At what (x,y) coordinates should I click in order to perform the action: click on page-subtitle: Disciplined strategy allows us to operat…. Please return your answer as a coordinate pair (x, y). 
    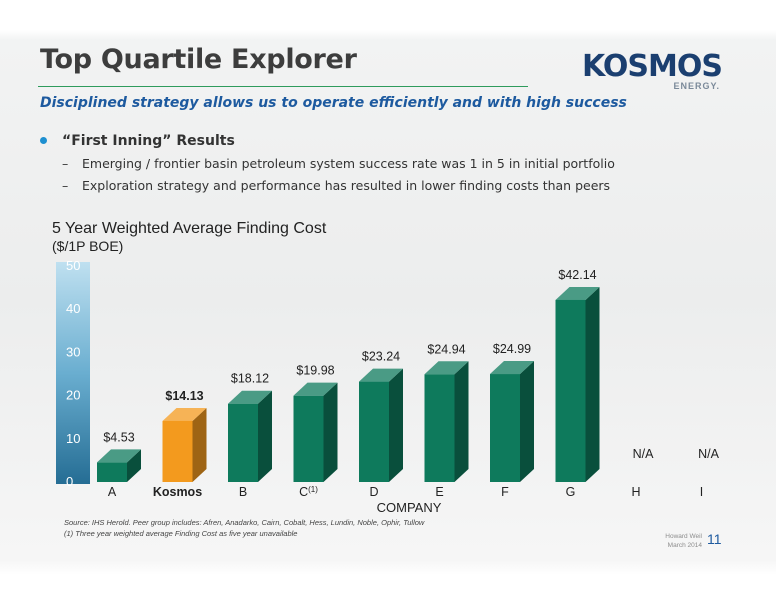
    Looking at the image, I should click on (333, 103).